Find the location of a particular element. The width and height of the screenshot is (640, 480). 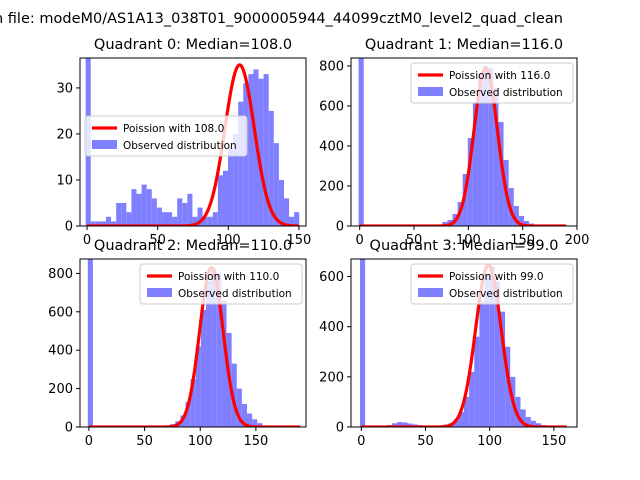

legend: Poission with 110.0 Observed distribution is located at coordinates (221, 284).